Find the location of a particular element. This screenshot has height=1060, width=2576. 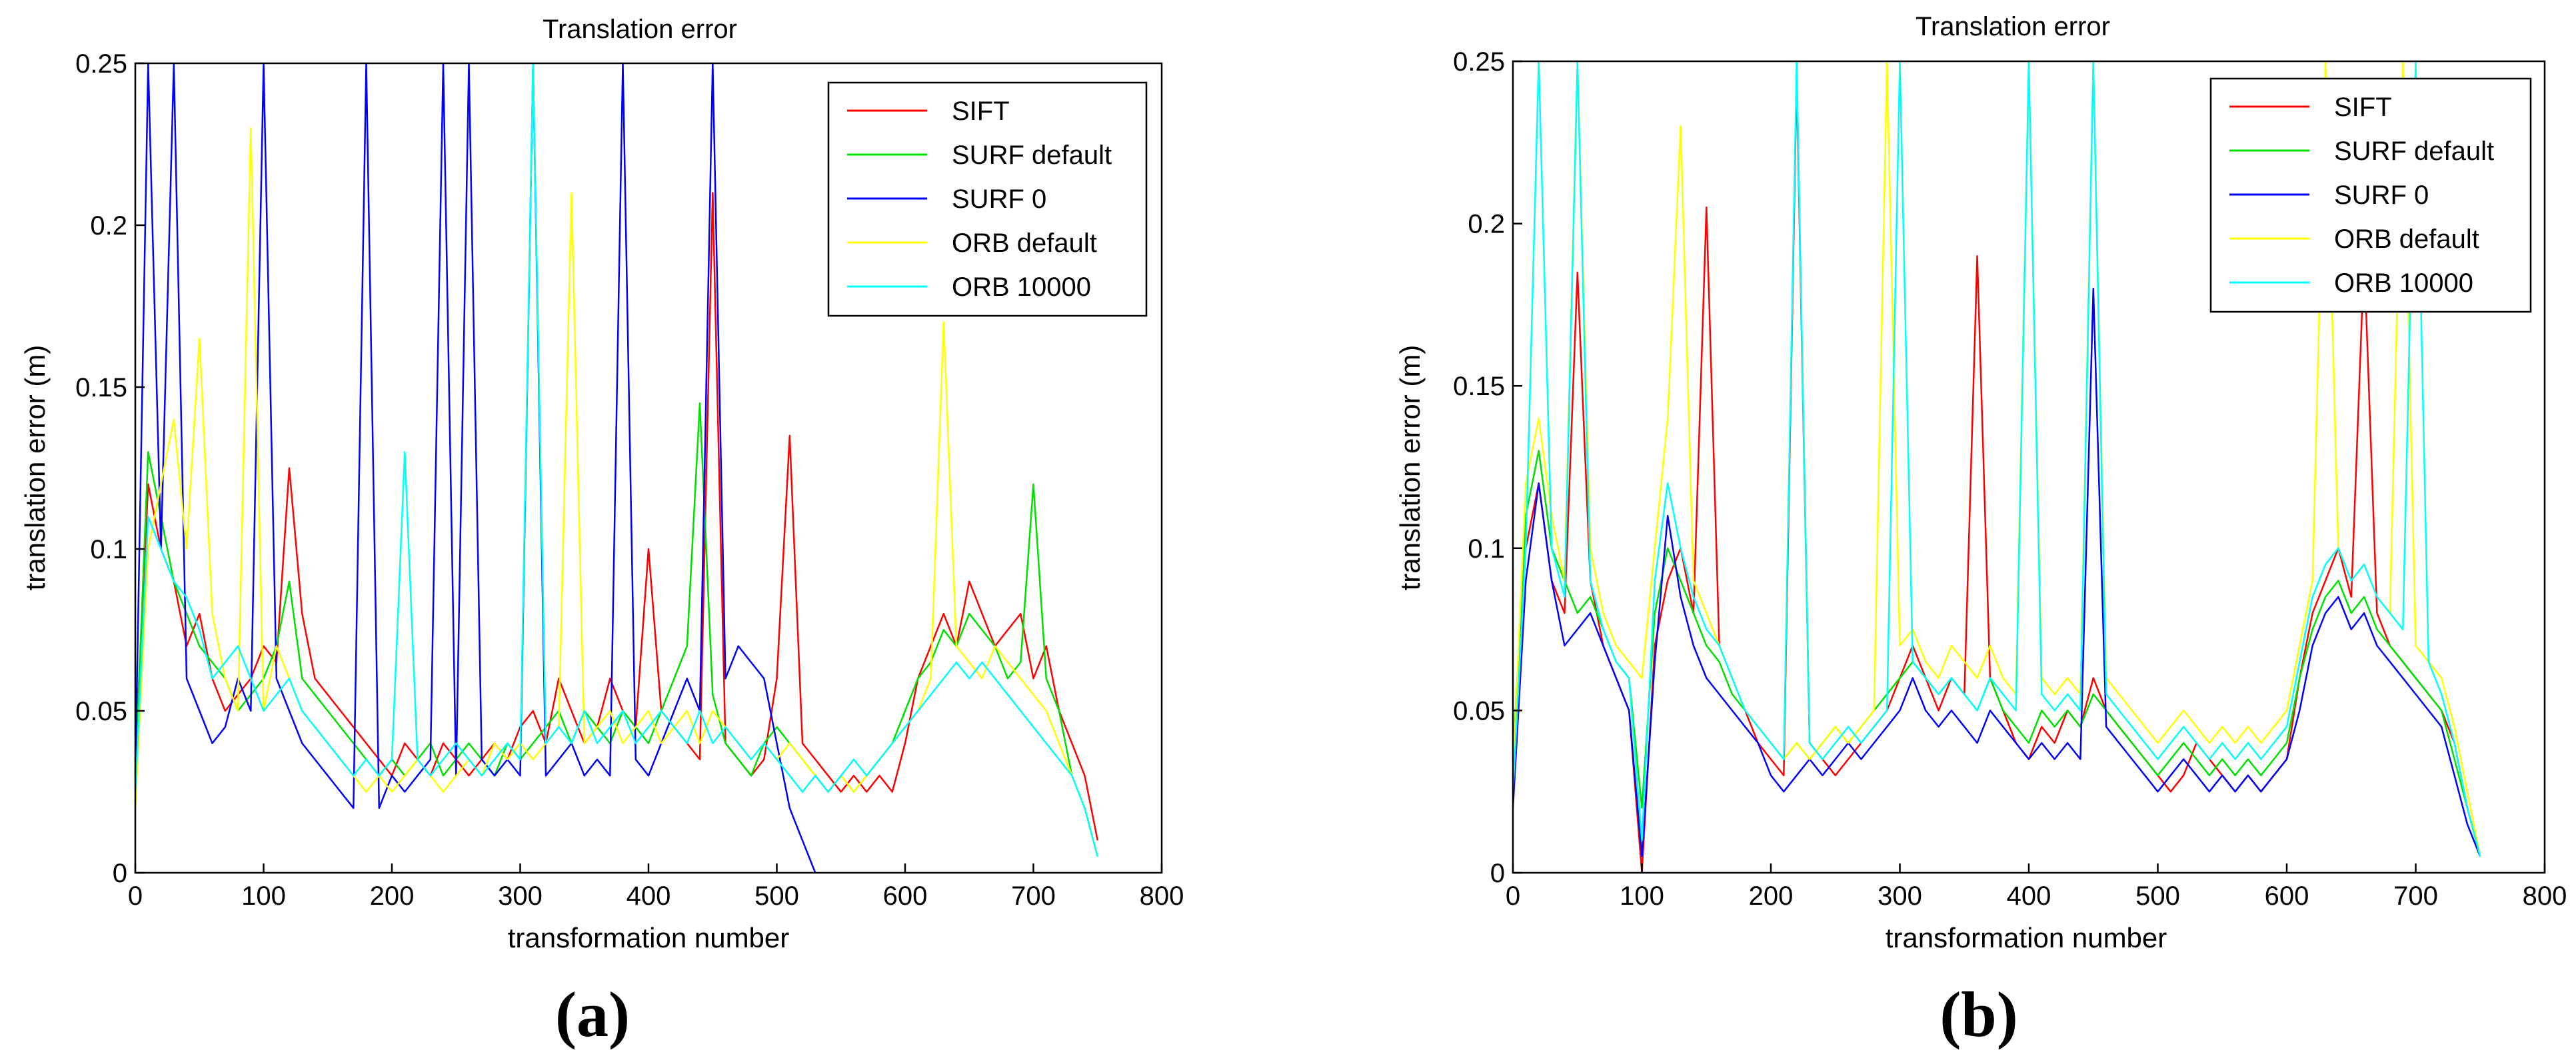

panel-label: b is located at coordinates (1979, 1014).